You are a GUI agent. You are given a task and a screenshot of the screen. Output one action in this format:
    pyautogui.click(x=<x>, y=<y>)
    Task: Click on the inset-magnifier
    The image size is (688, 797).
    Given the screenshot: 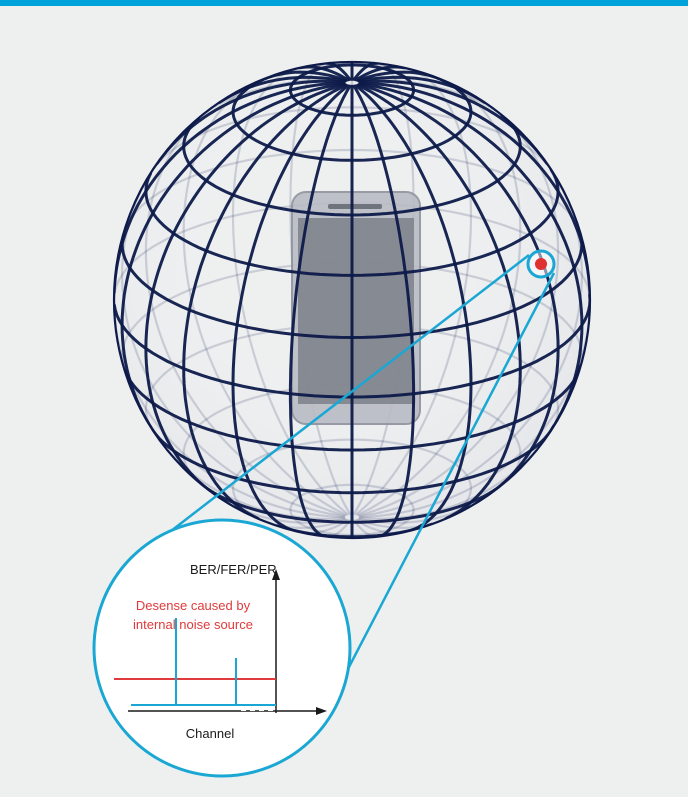 What is the action you would take?
    pyautogui.click(x=222, y=648)
    